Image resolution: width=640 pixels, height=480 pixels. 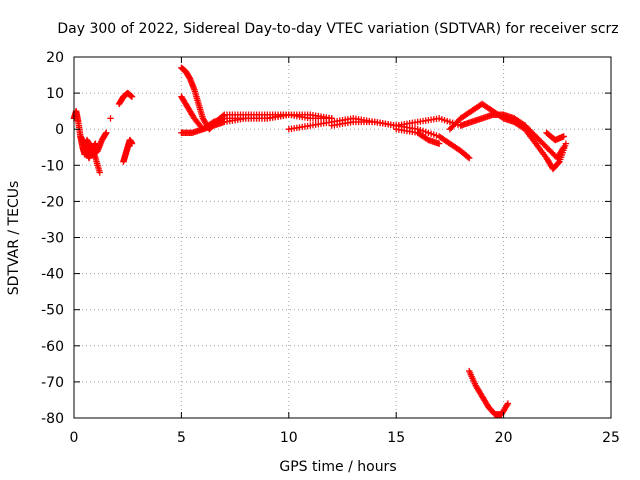 I want to click on y-tick-label: 10, so click(x=55, y=94).